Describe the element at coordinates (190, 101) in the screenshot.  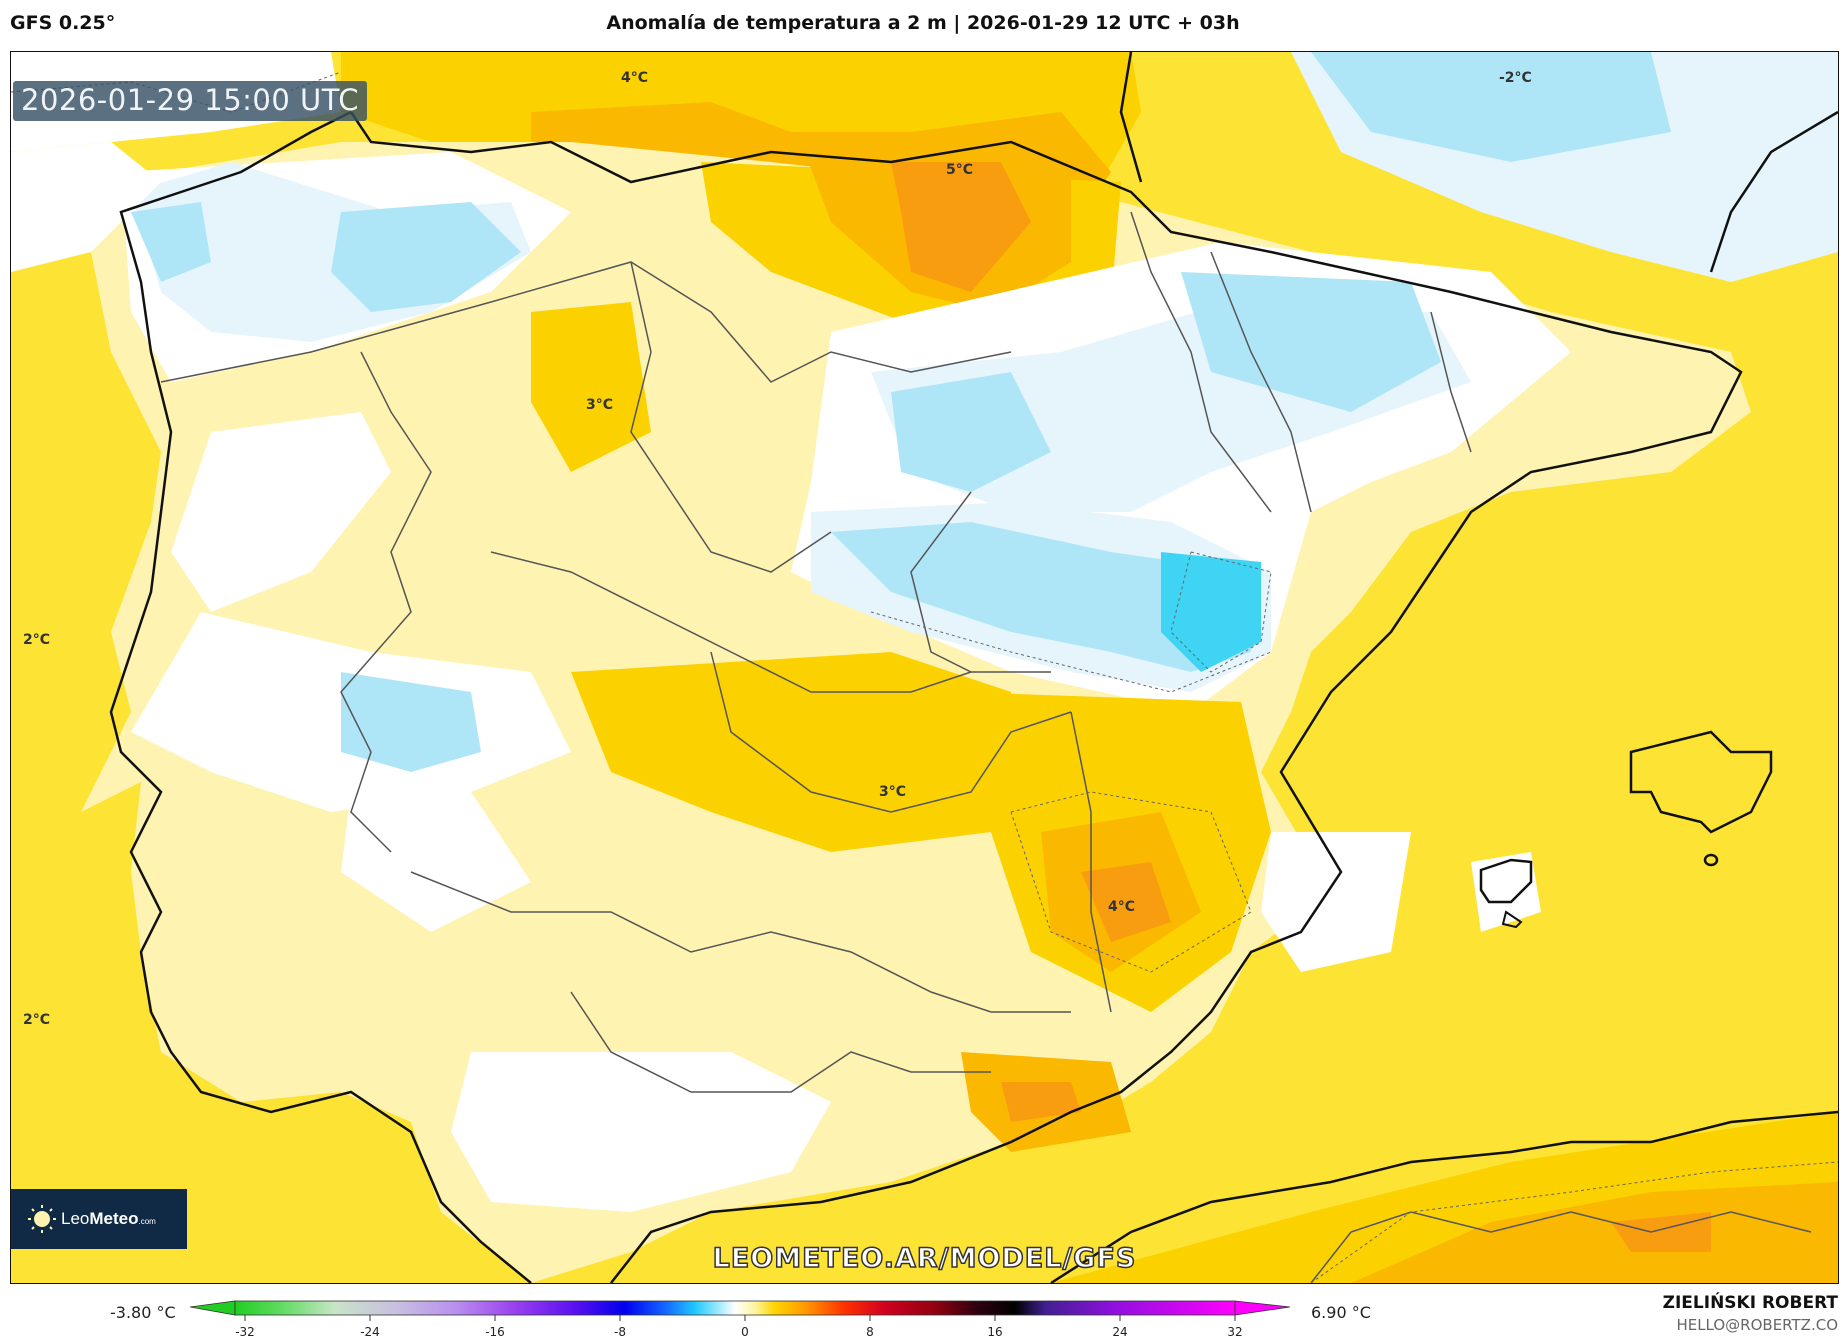
I see `valid-time-badge: 2026-01-29 15:00 UTC` at that location.